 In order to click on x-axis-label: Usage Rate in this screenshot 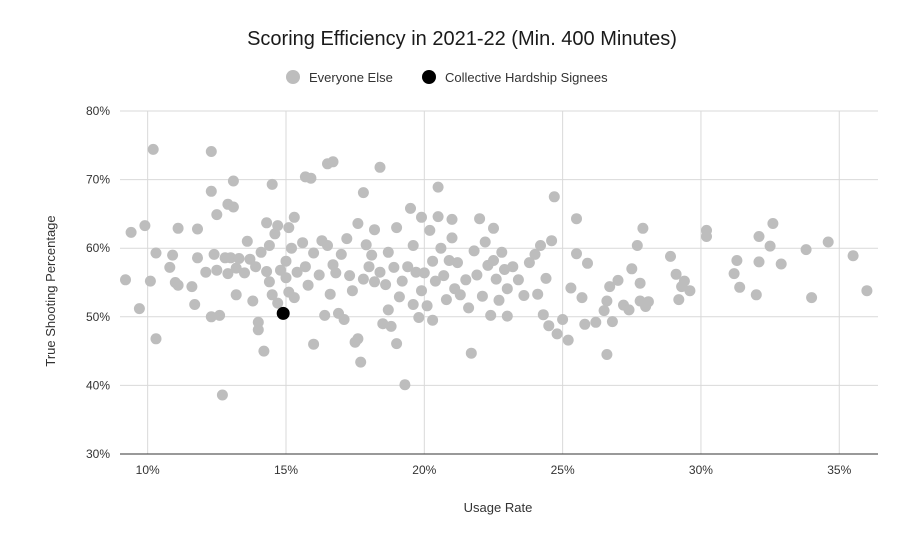, I will do `click(498, 507)`.